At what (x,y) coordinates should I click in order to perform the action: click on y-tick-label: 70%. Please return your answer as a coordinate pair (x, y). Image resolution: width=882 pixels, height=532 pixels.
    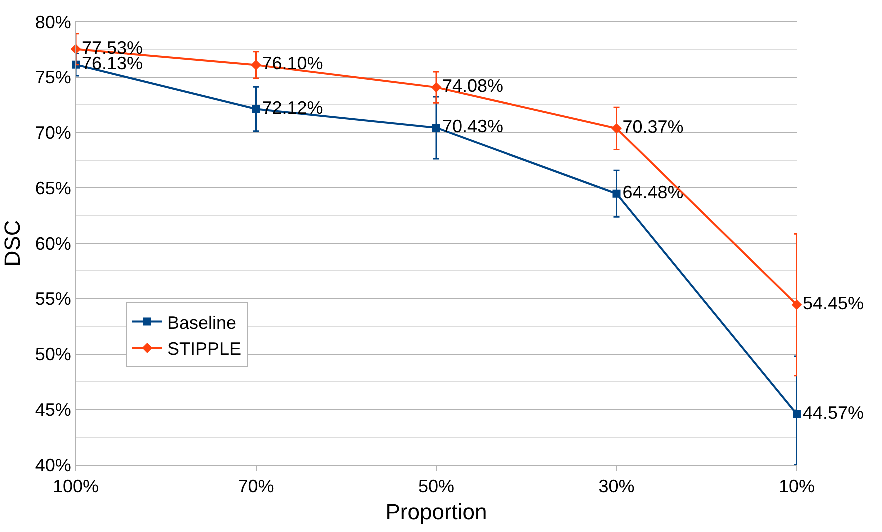
    Looking at the image, I should click on (53, 133).